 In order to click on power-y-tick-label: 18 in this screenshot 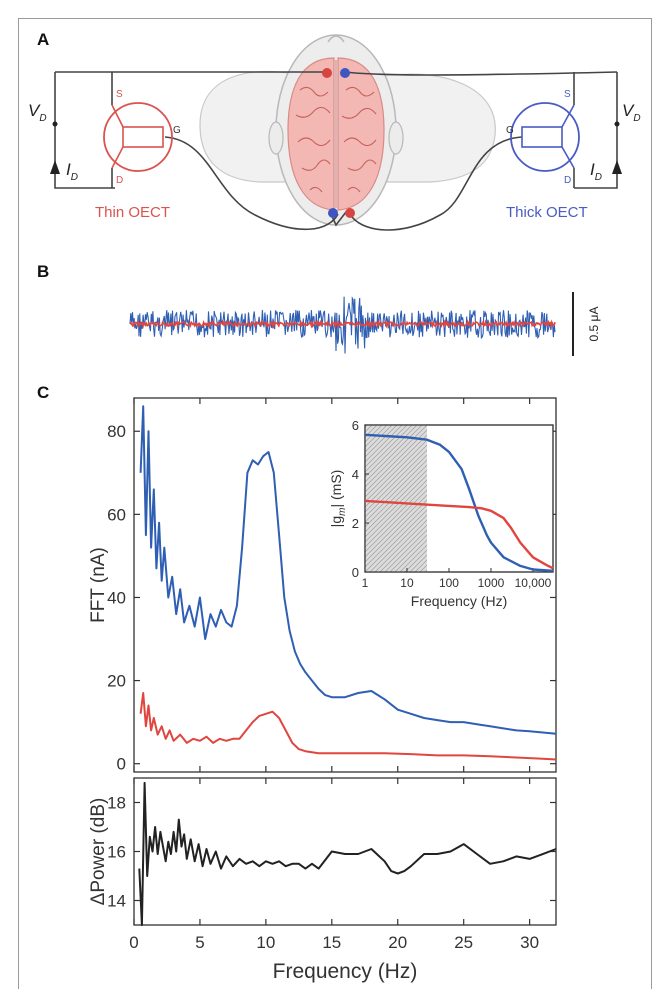, I will do `click(116, 803)`.